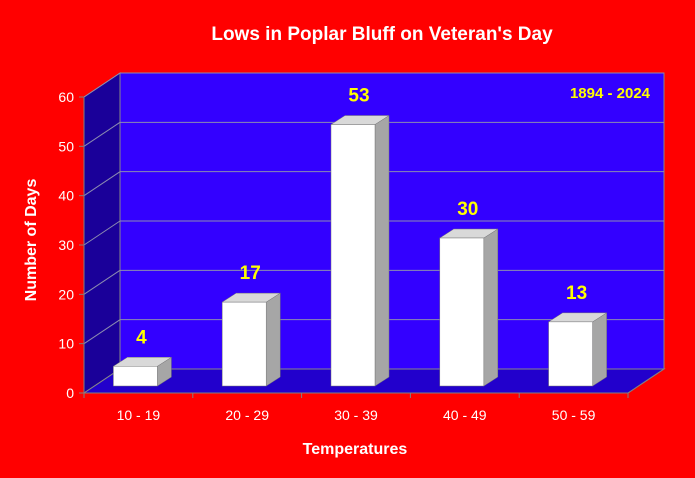 The width and height of the screenshot is (695, 478). What do you see at coordinates (356, 415) in the screenshot?
I see `x-tick-label: 30 - 39` at bounding box center [356, 415].